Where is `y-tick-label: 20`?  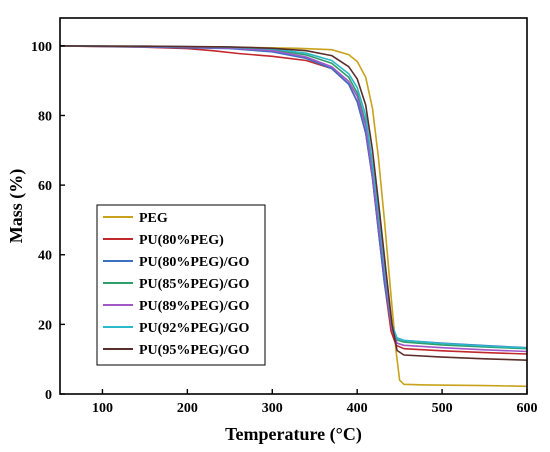 y-tick-label: 20 is located at coordinates (45, 325).